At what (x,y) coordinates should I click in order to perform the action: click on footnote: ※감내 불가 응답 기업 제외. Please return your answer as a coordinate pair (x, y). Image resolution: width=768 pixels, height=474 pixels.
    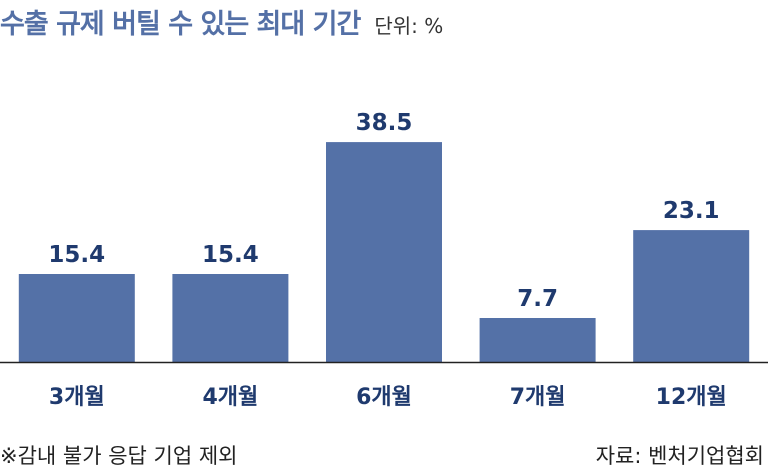
    Looking at the image, I should click on (119, 456).